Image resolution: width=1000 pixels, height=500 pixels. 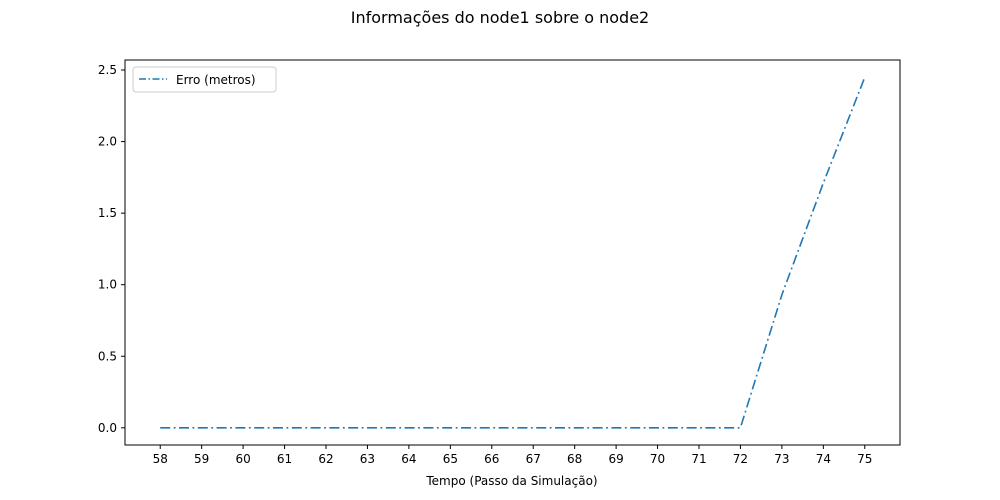 What do you see at coordinates (615, 459) in the screenshot?
I see `x-tick-label: 69` at bounding box center [615, 459].